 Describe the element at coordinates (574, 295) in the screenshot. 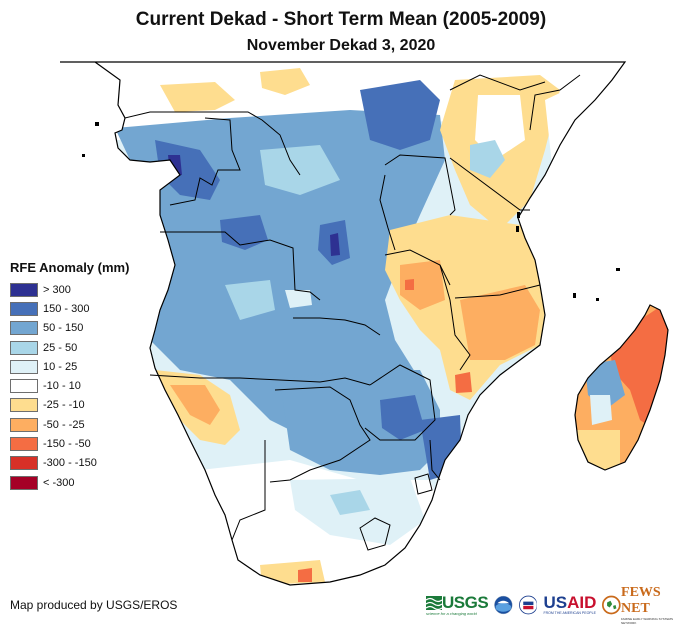

I see `island-comoros` at that location.